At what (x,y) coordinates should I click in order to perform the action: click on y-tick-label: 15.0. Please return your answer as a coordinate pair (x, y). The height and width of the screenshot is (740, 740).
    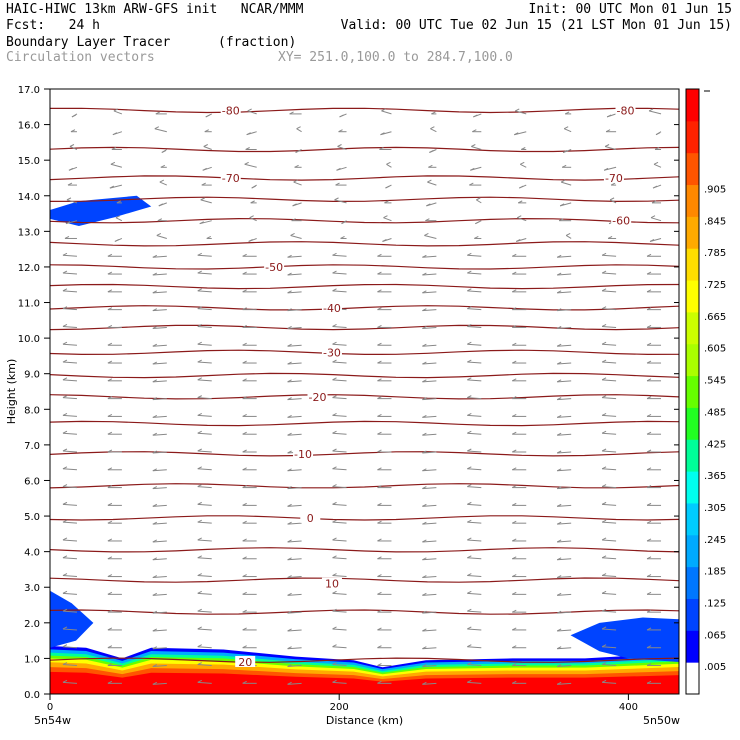
    Looking at the image, I should click on (29, 161).